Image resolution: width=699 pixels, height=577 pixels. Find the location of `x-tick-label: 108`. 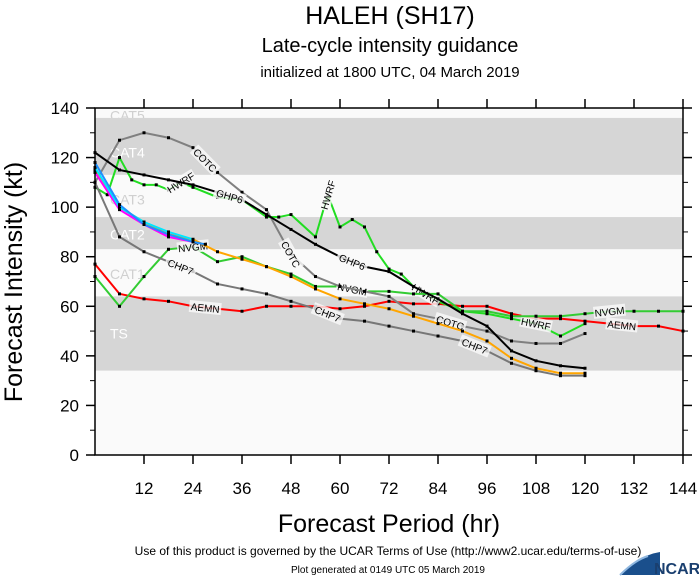

x-tick-label: 108 is located at coordinates (536, 488).